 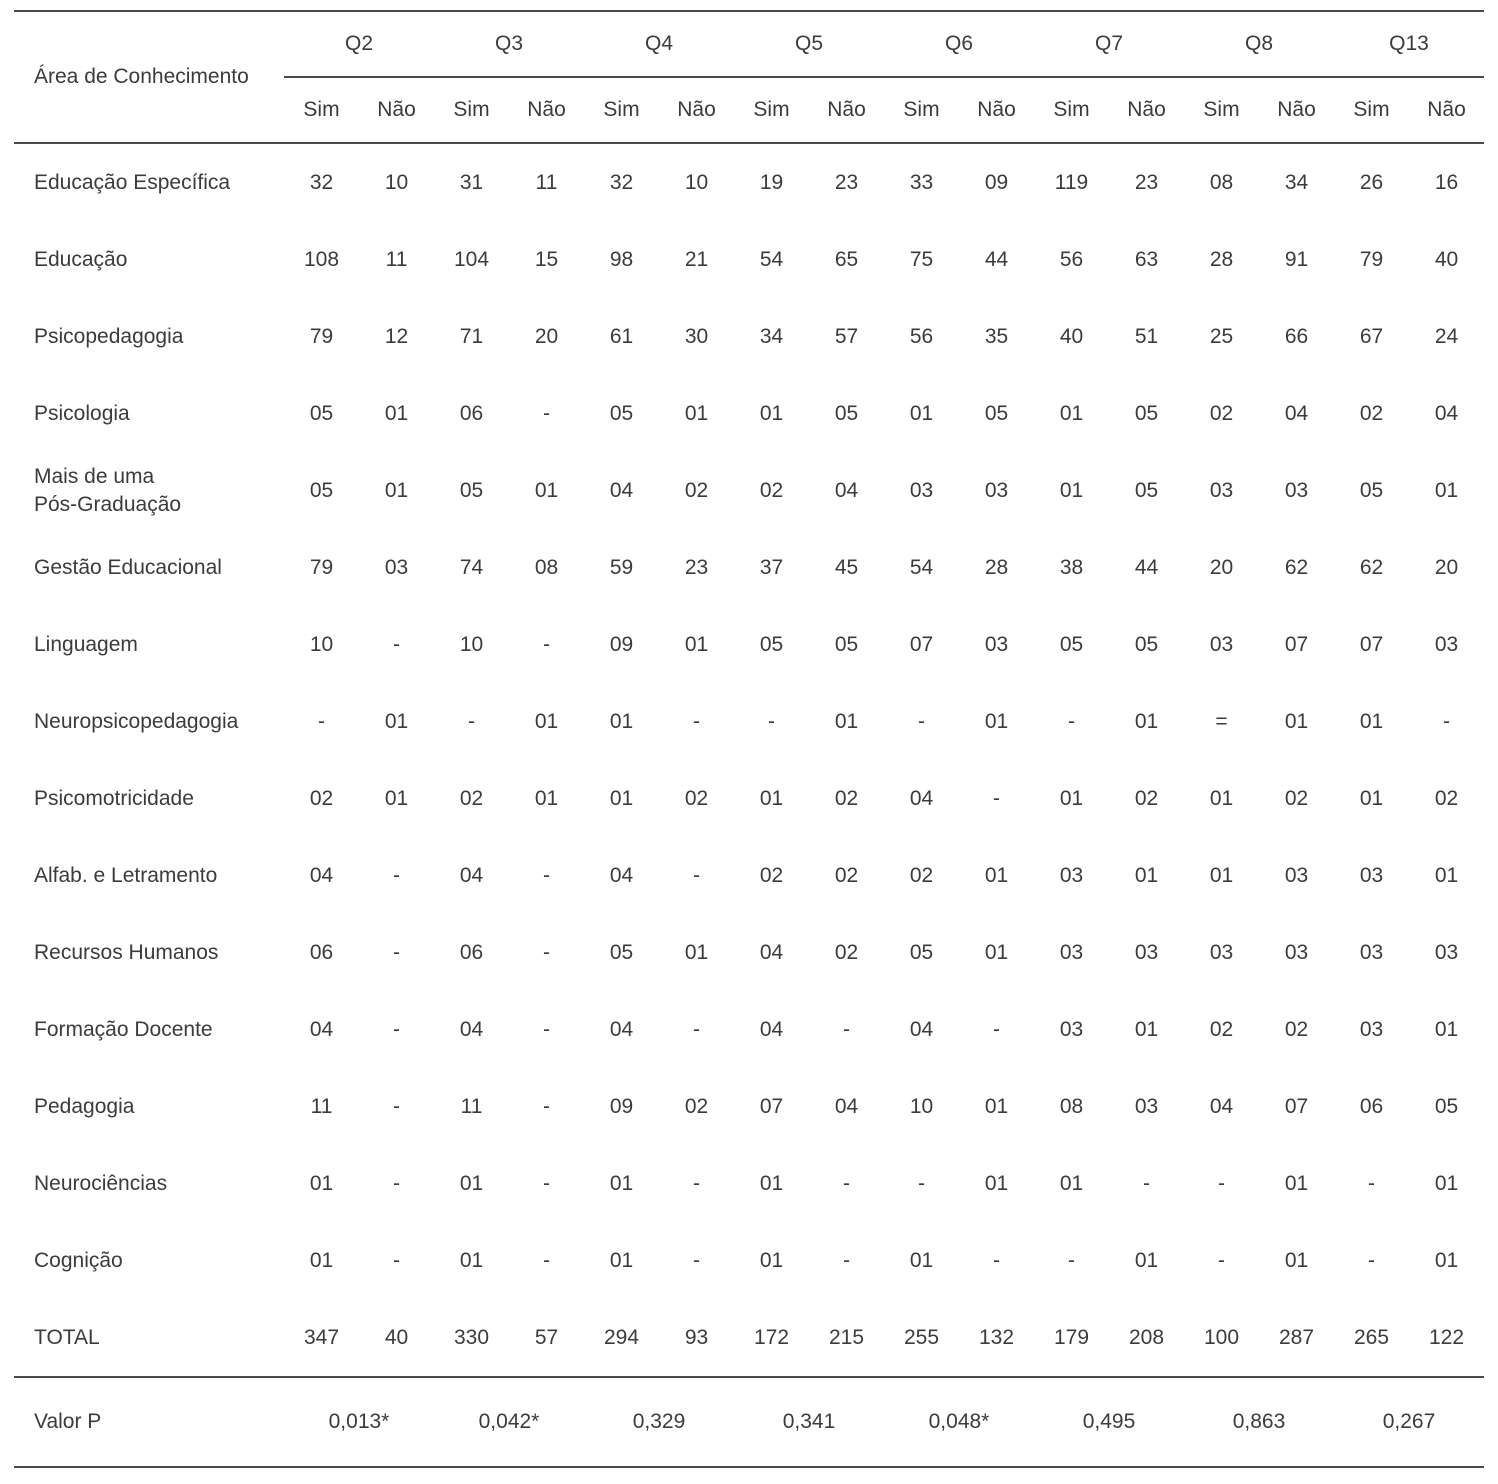 I want to click on total-value-cell: 172, so click(x=771, y=1338).